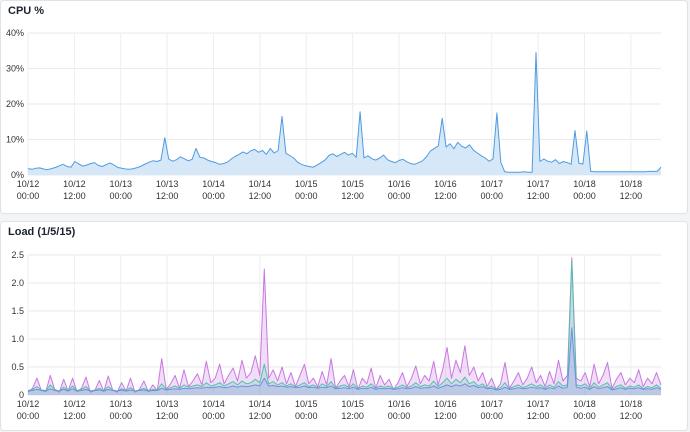  Describe the element at coordinates (17, 175) in the screenshot. I see `cpu-y-tick-label: 0%` at that location.